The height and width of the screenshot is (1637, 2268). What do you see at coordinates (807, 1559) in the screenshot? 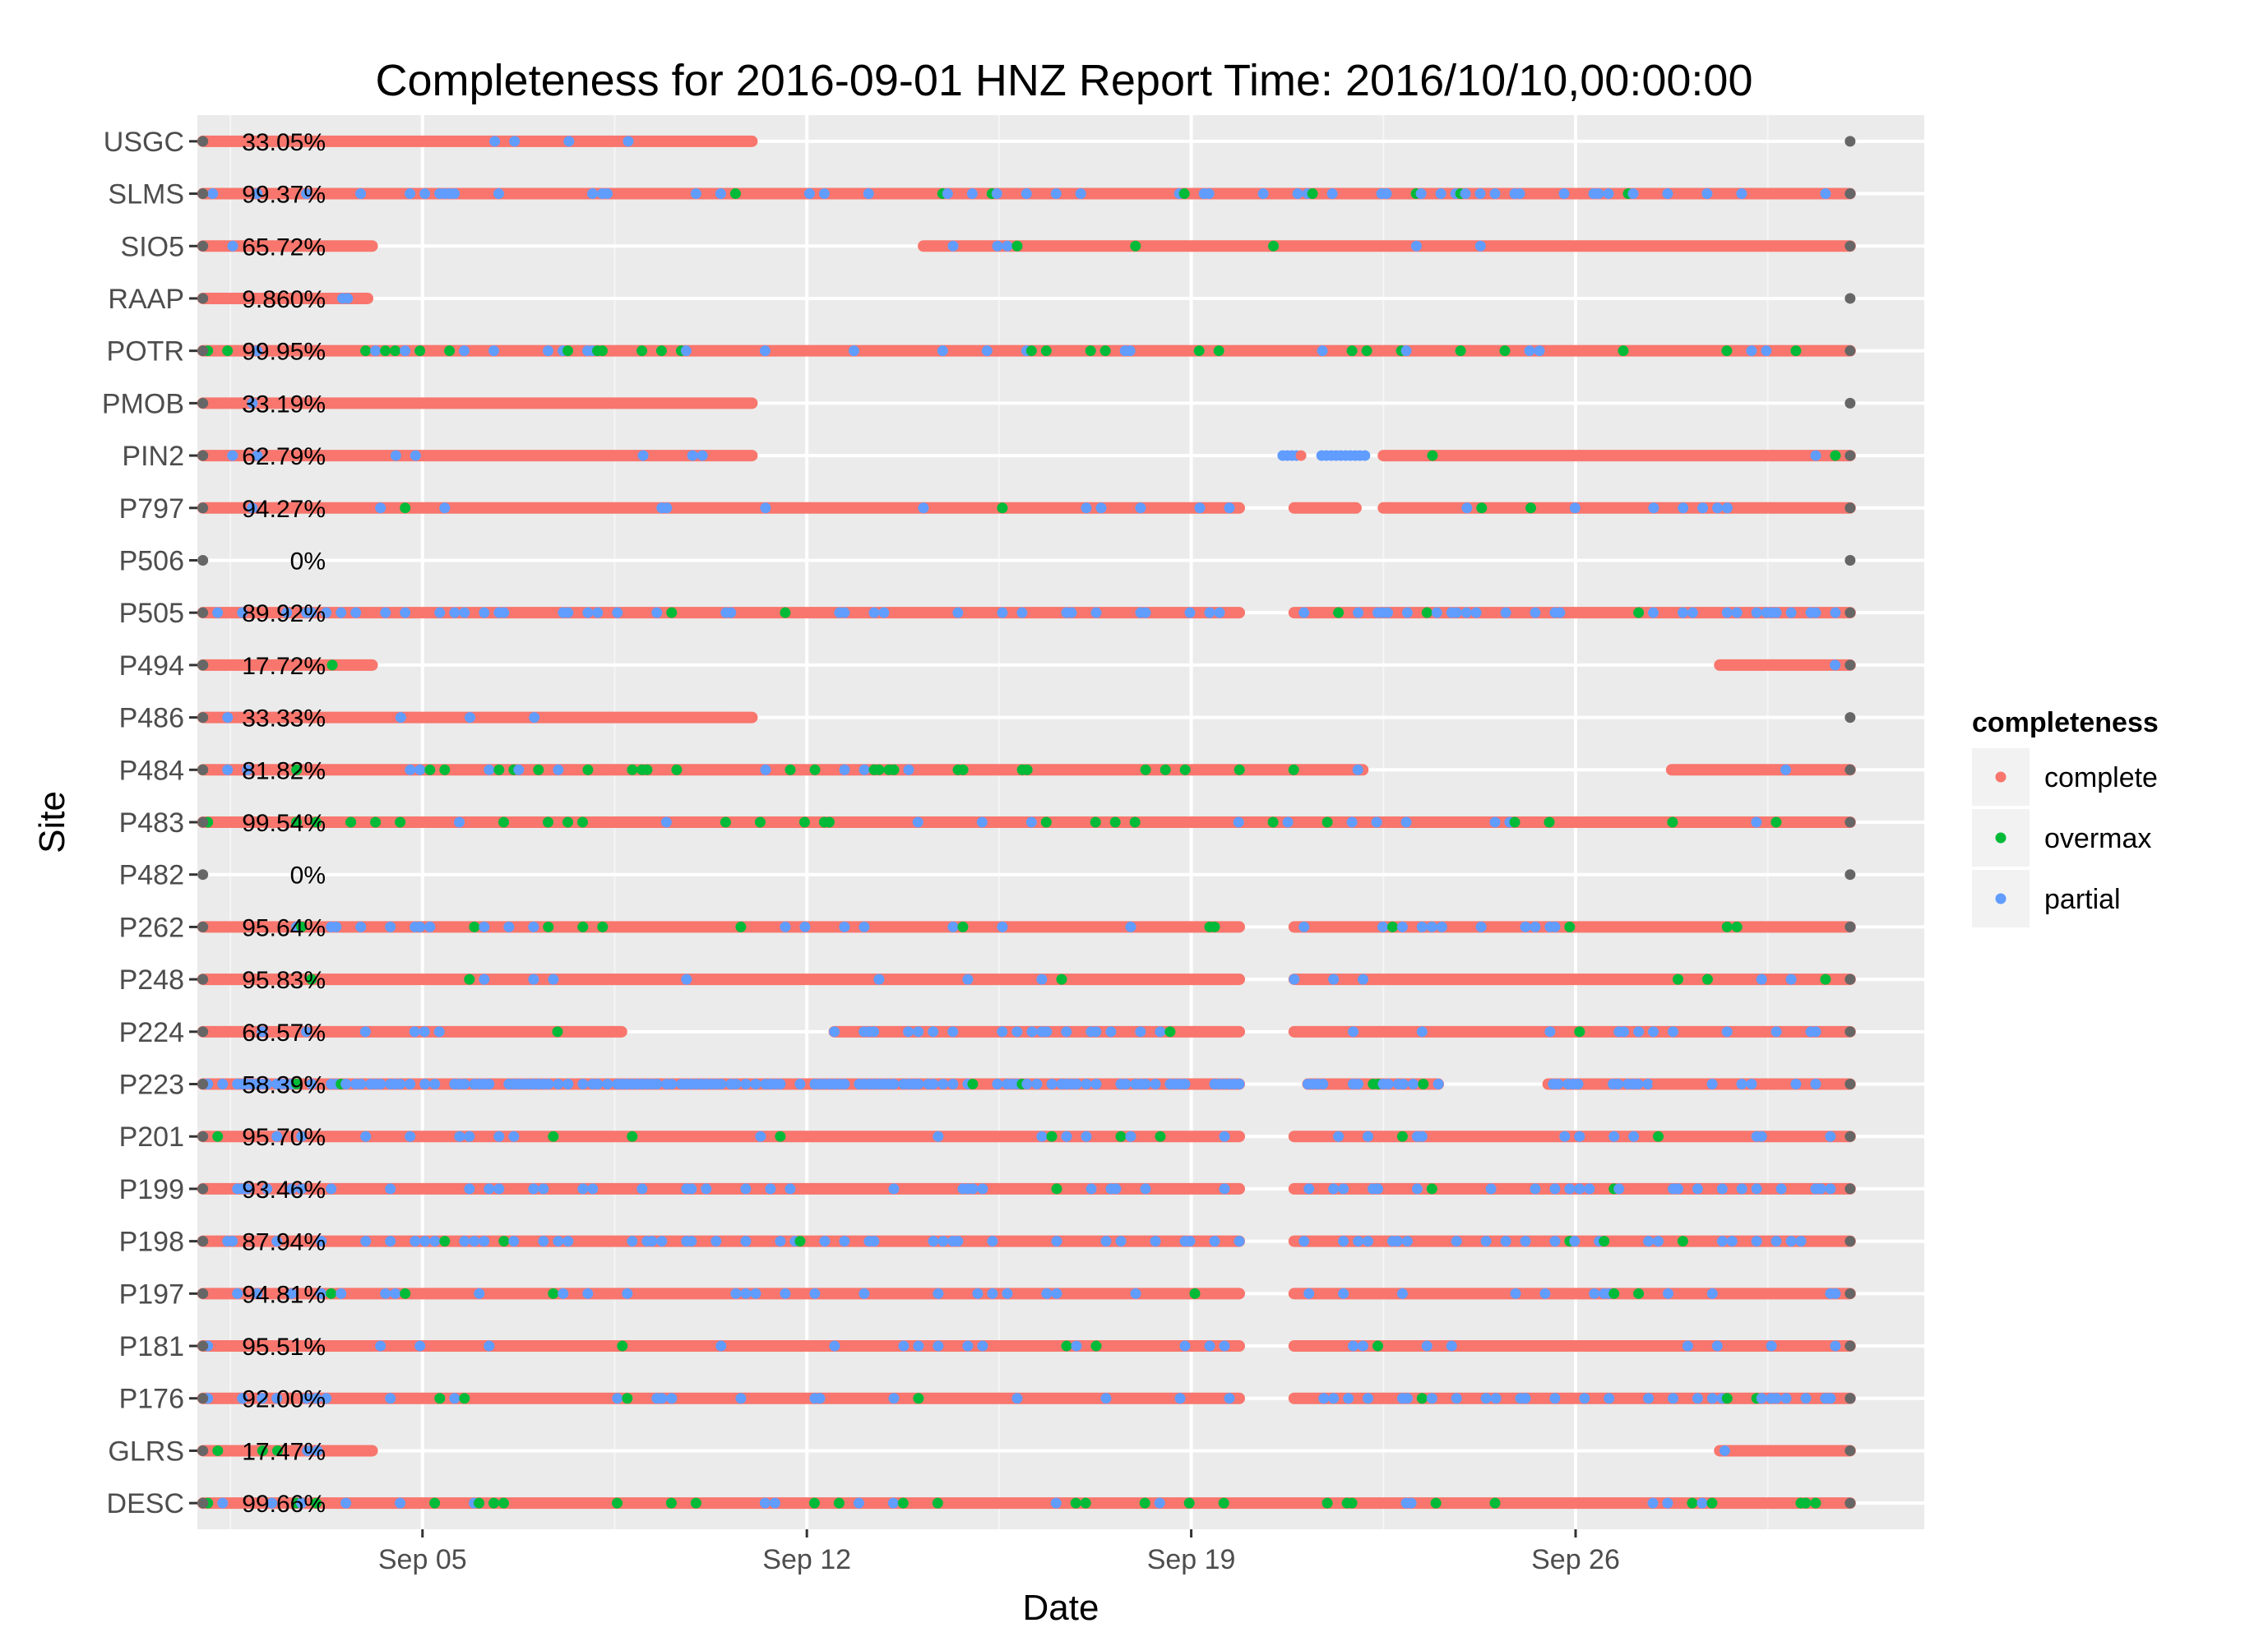
I see `x-tick-label: Sep 12` at bounding box center [807, 1559].